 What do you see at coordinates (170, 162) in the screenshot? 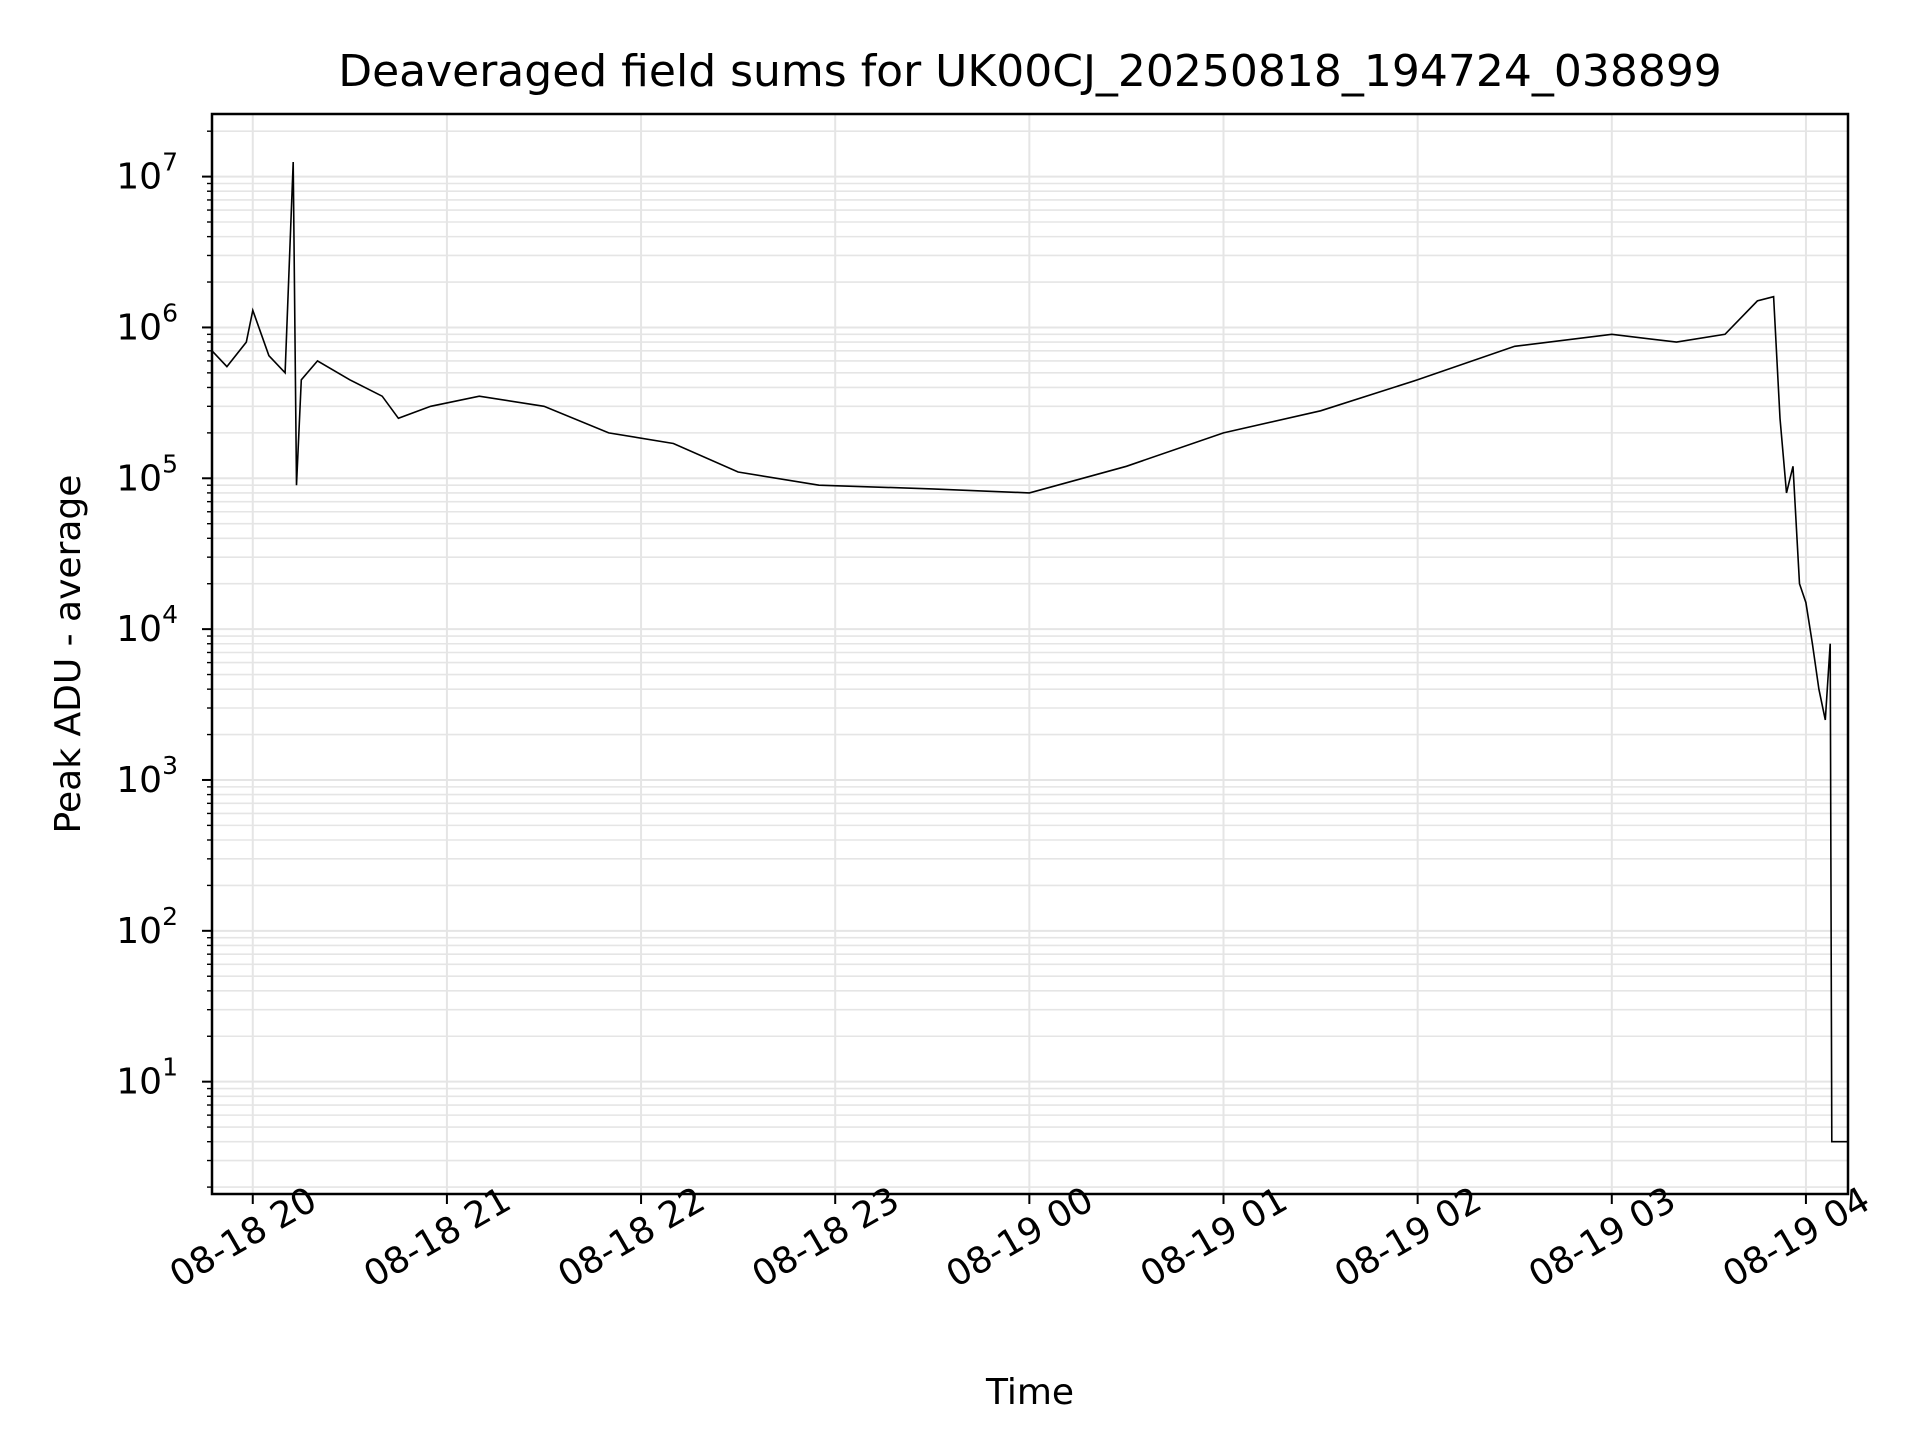
I see `y-tick-exponent: 7` at bounding box center [170, 162].